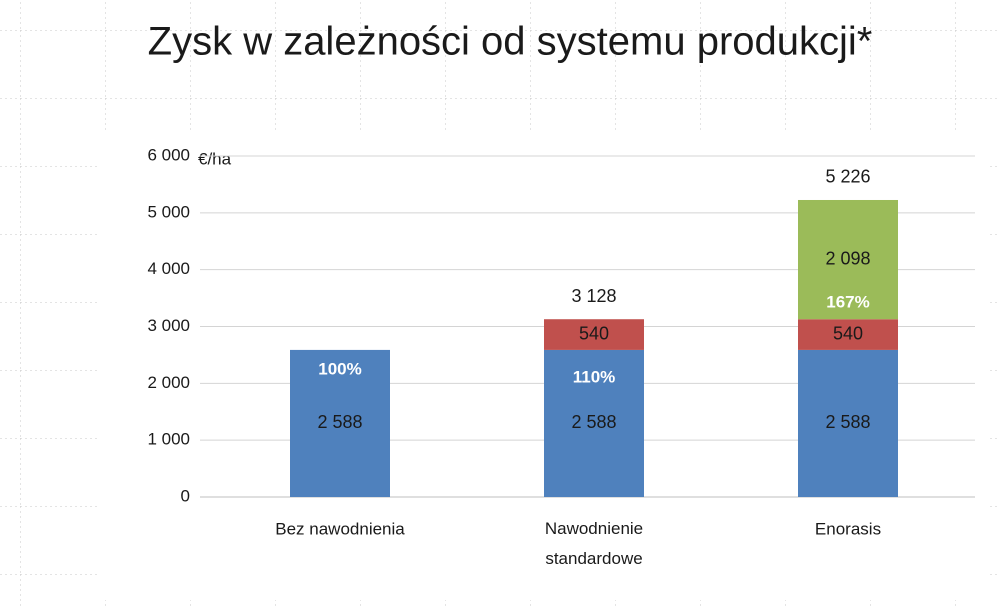 The image size is (999, 608). What do you see at coordinates (847, 302) in the screenshot?
I see `percent-label: 167%` at bounding box center [847, 302].